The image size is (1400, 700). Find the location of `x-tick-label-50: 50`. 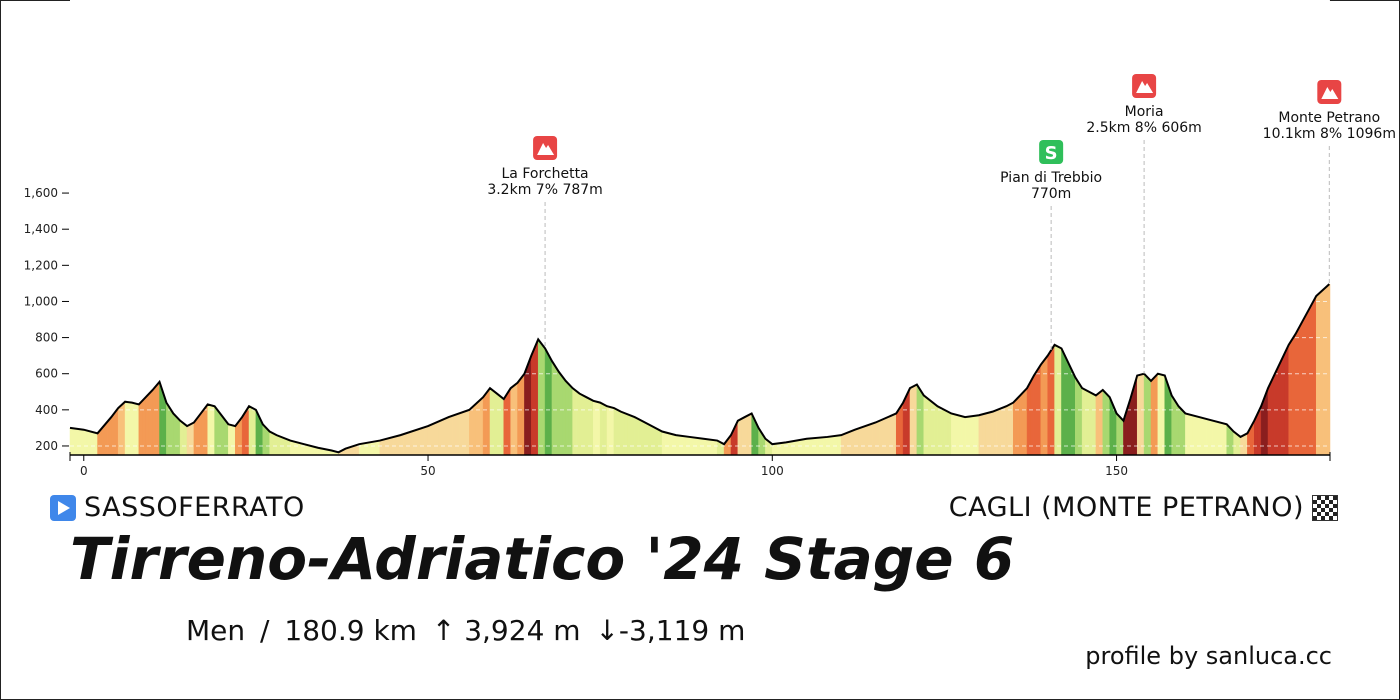

x-tick-label-50: 50 is located at coordinates (427, 471).